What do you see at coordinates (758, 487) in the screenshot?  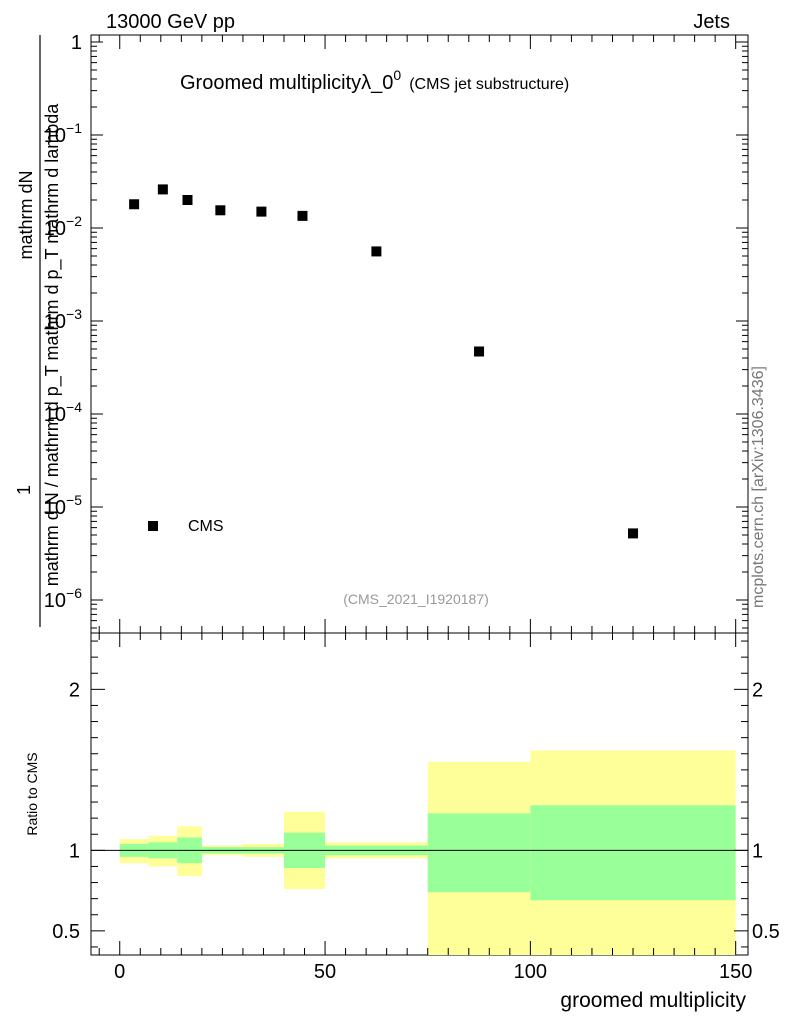 I see `mcplots-credit: mcplots.cern.ch [arXiv:1306.3436]` at bounding box center [758, 487].